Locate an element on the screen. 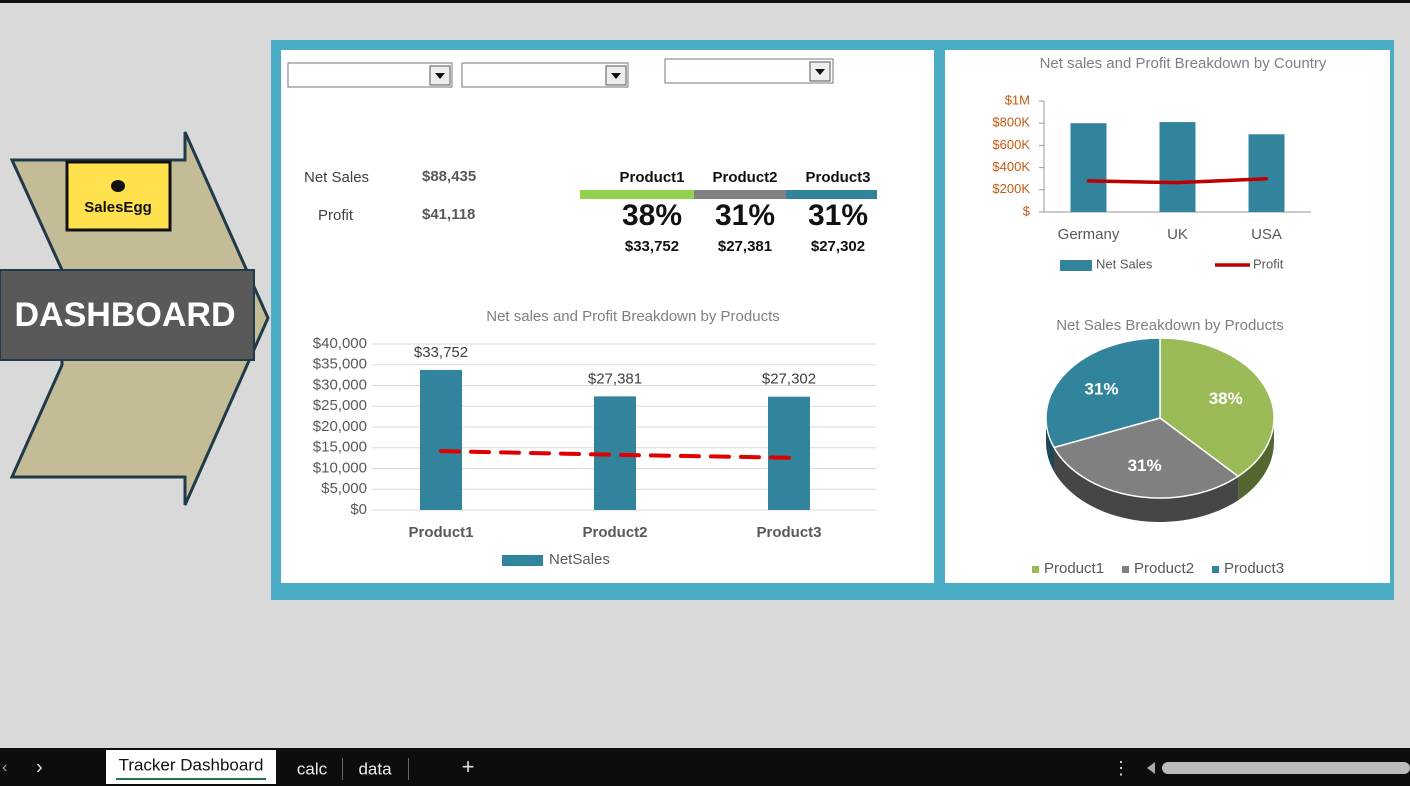  y-tick-label: $30,000 is located at coordinates (340, 384).